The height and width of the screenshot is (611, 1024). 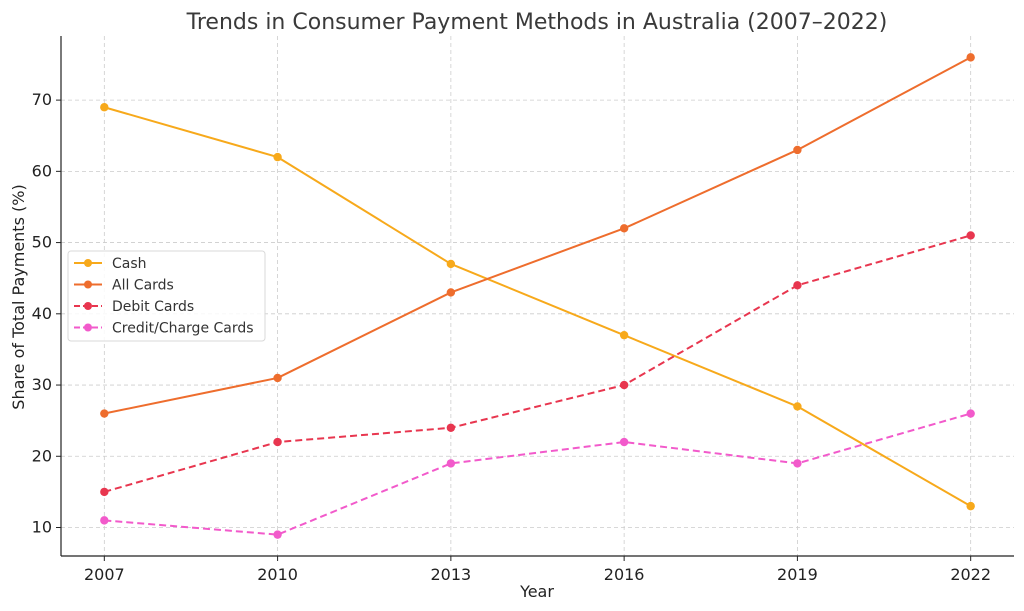 What do you see at coordinates (183, 329) in the screenshot?
I see `legend-label-credit-charge-cards: Credit/Charge Cards` at bounding box center [183, 329].